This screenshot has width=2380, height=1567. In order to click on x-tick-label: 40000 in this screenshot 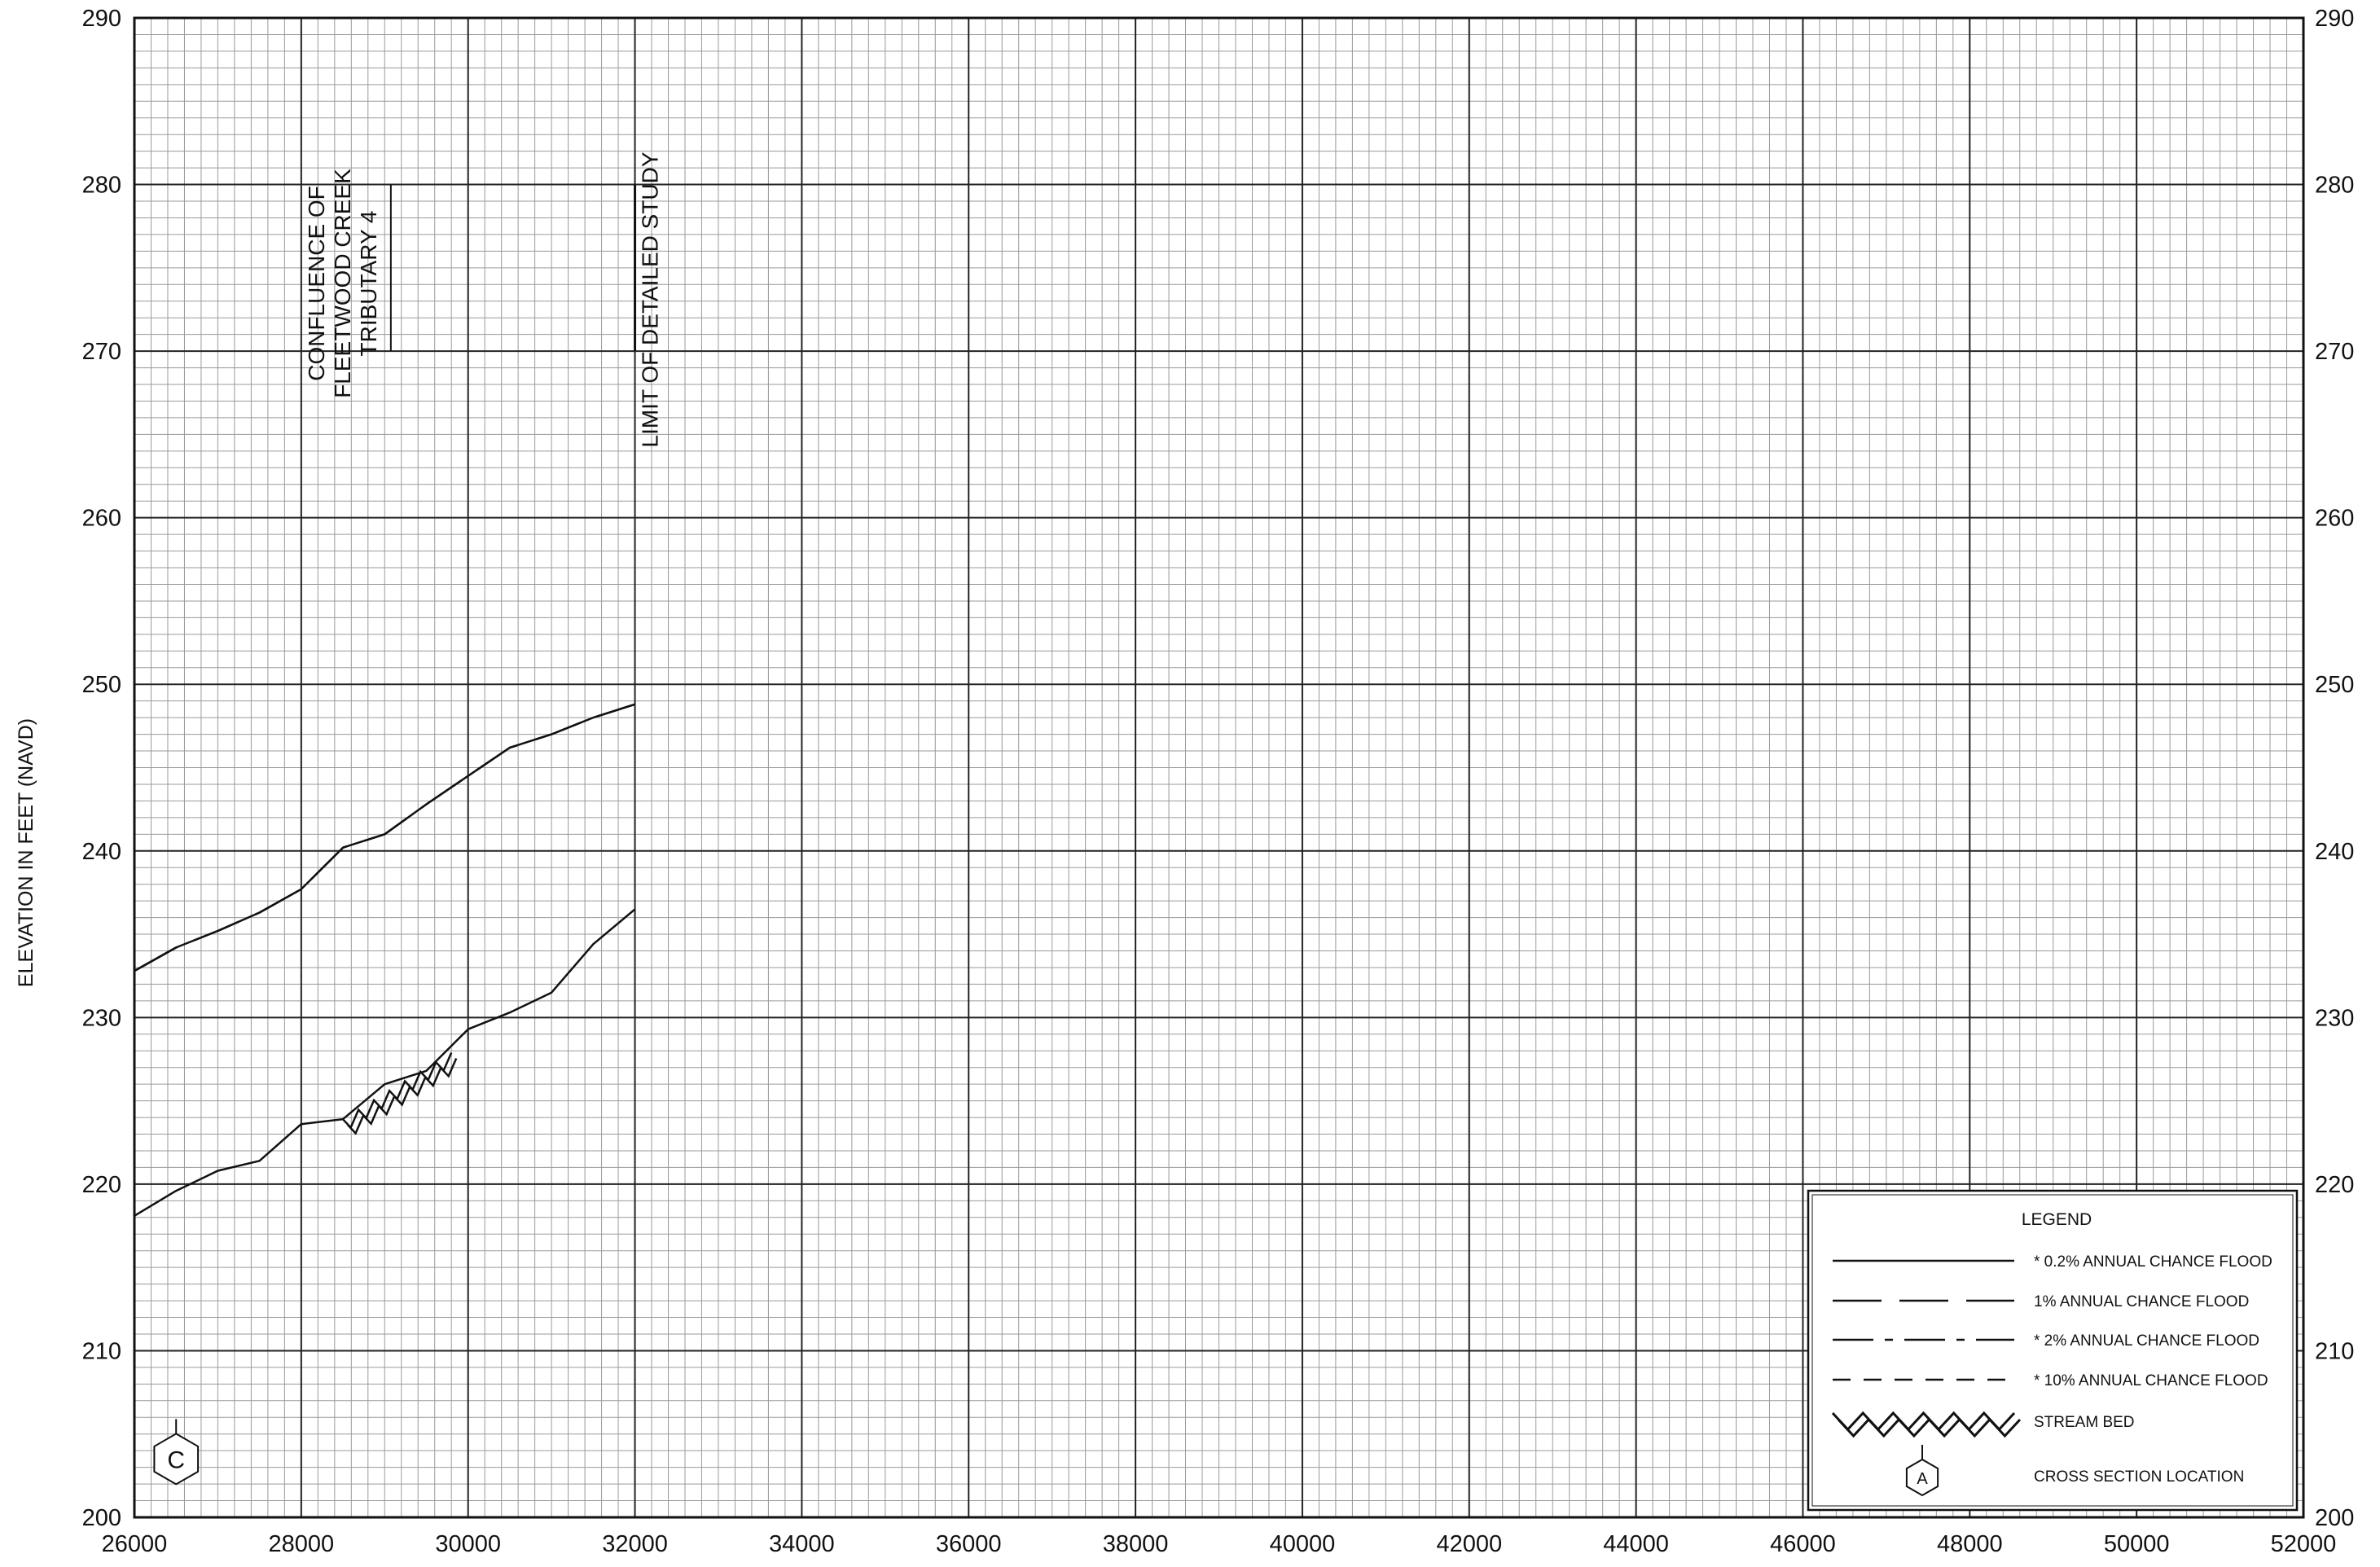, I will do `click(1303, 1544)`.